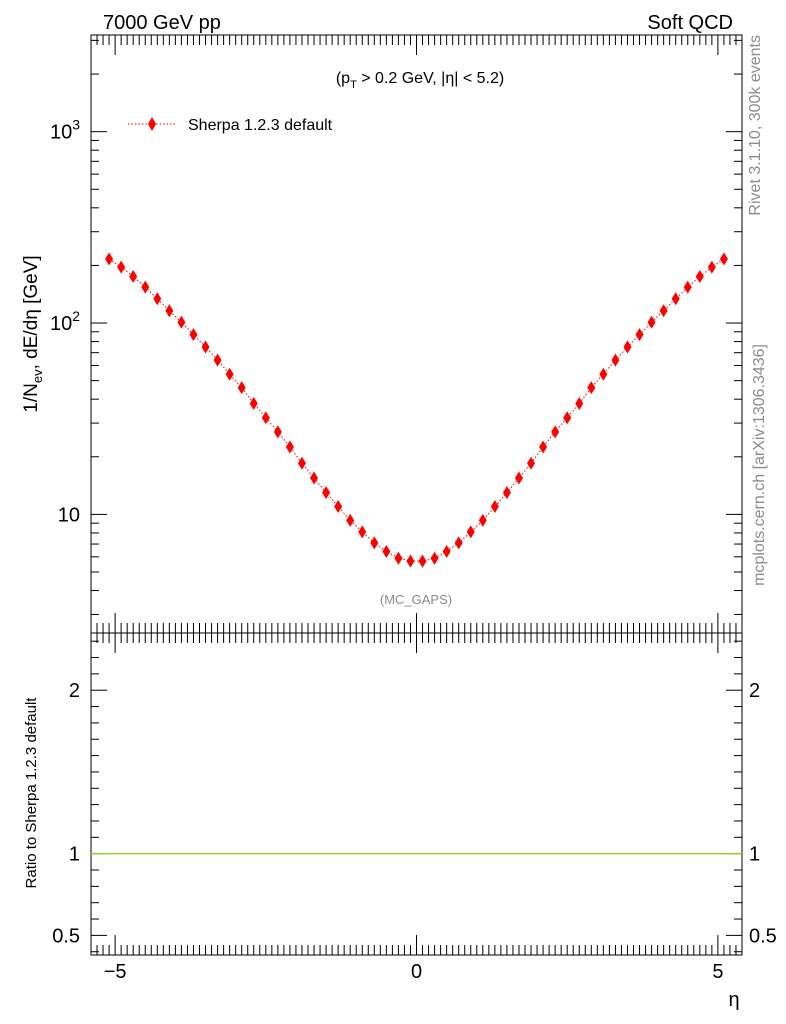  I want to click on ratio-y-tick-label-left: 0.5, so click(66, 936).